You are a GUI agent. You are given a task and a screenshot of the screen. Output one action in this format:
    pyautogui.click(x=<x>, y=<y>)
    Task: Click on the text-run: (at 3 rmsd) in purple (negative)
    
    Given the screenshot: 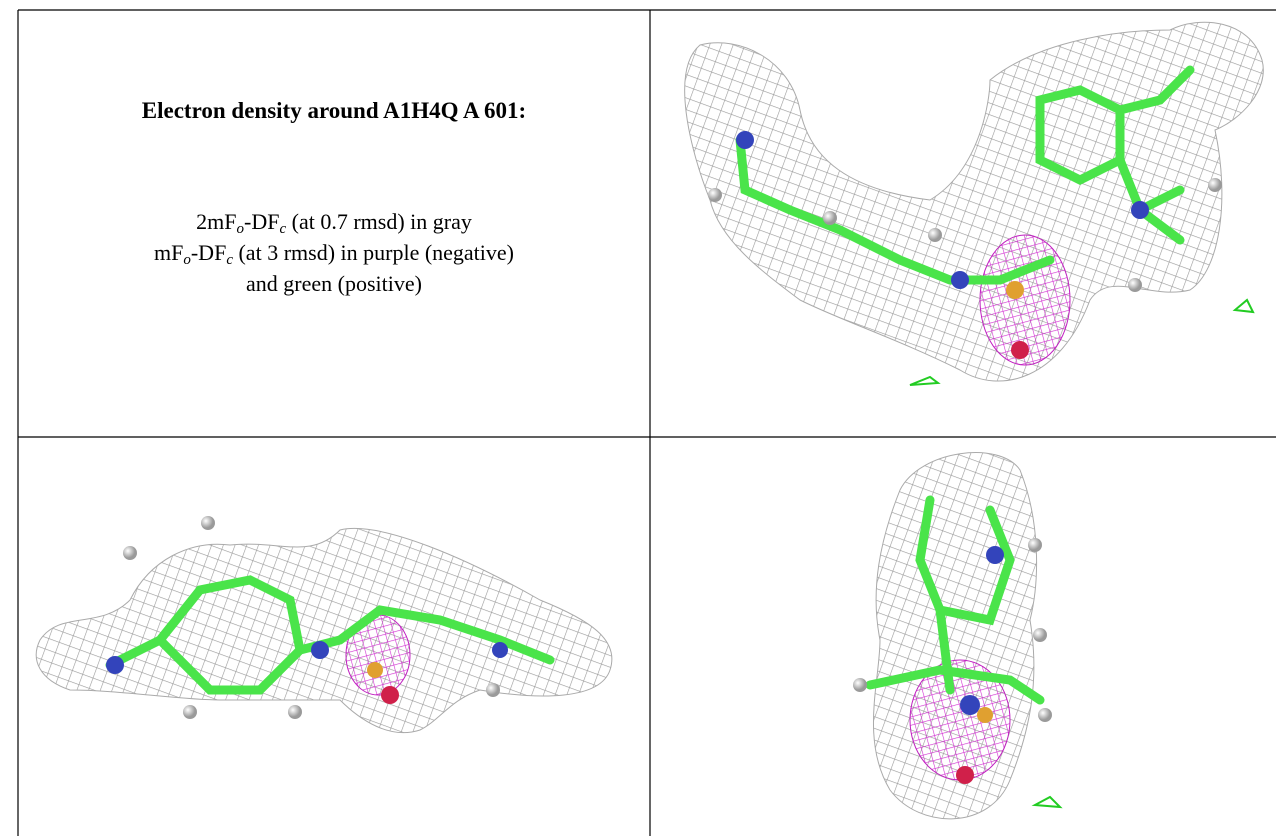 What is the action you would take?
    pyautogui.click(x=373, y=252)
    